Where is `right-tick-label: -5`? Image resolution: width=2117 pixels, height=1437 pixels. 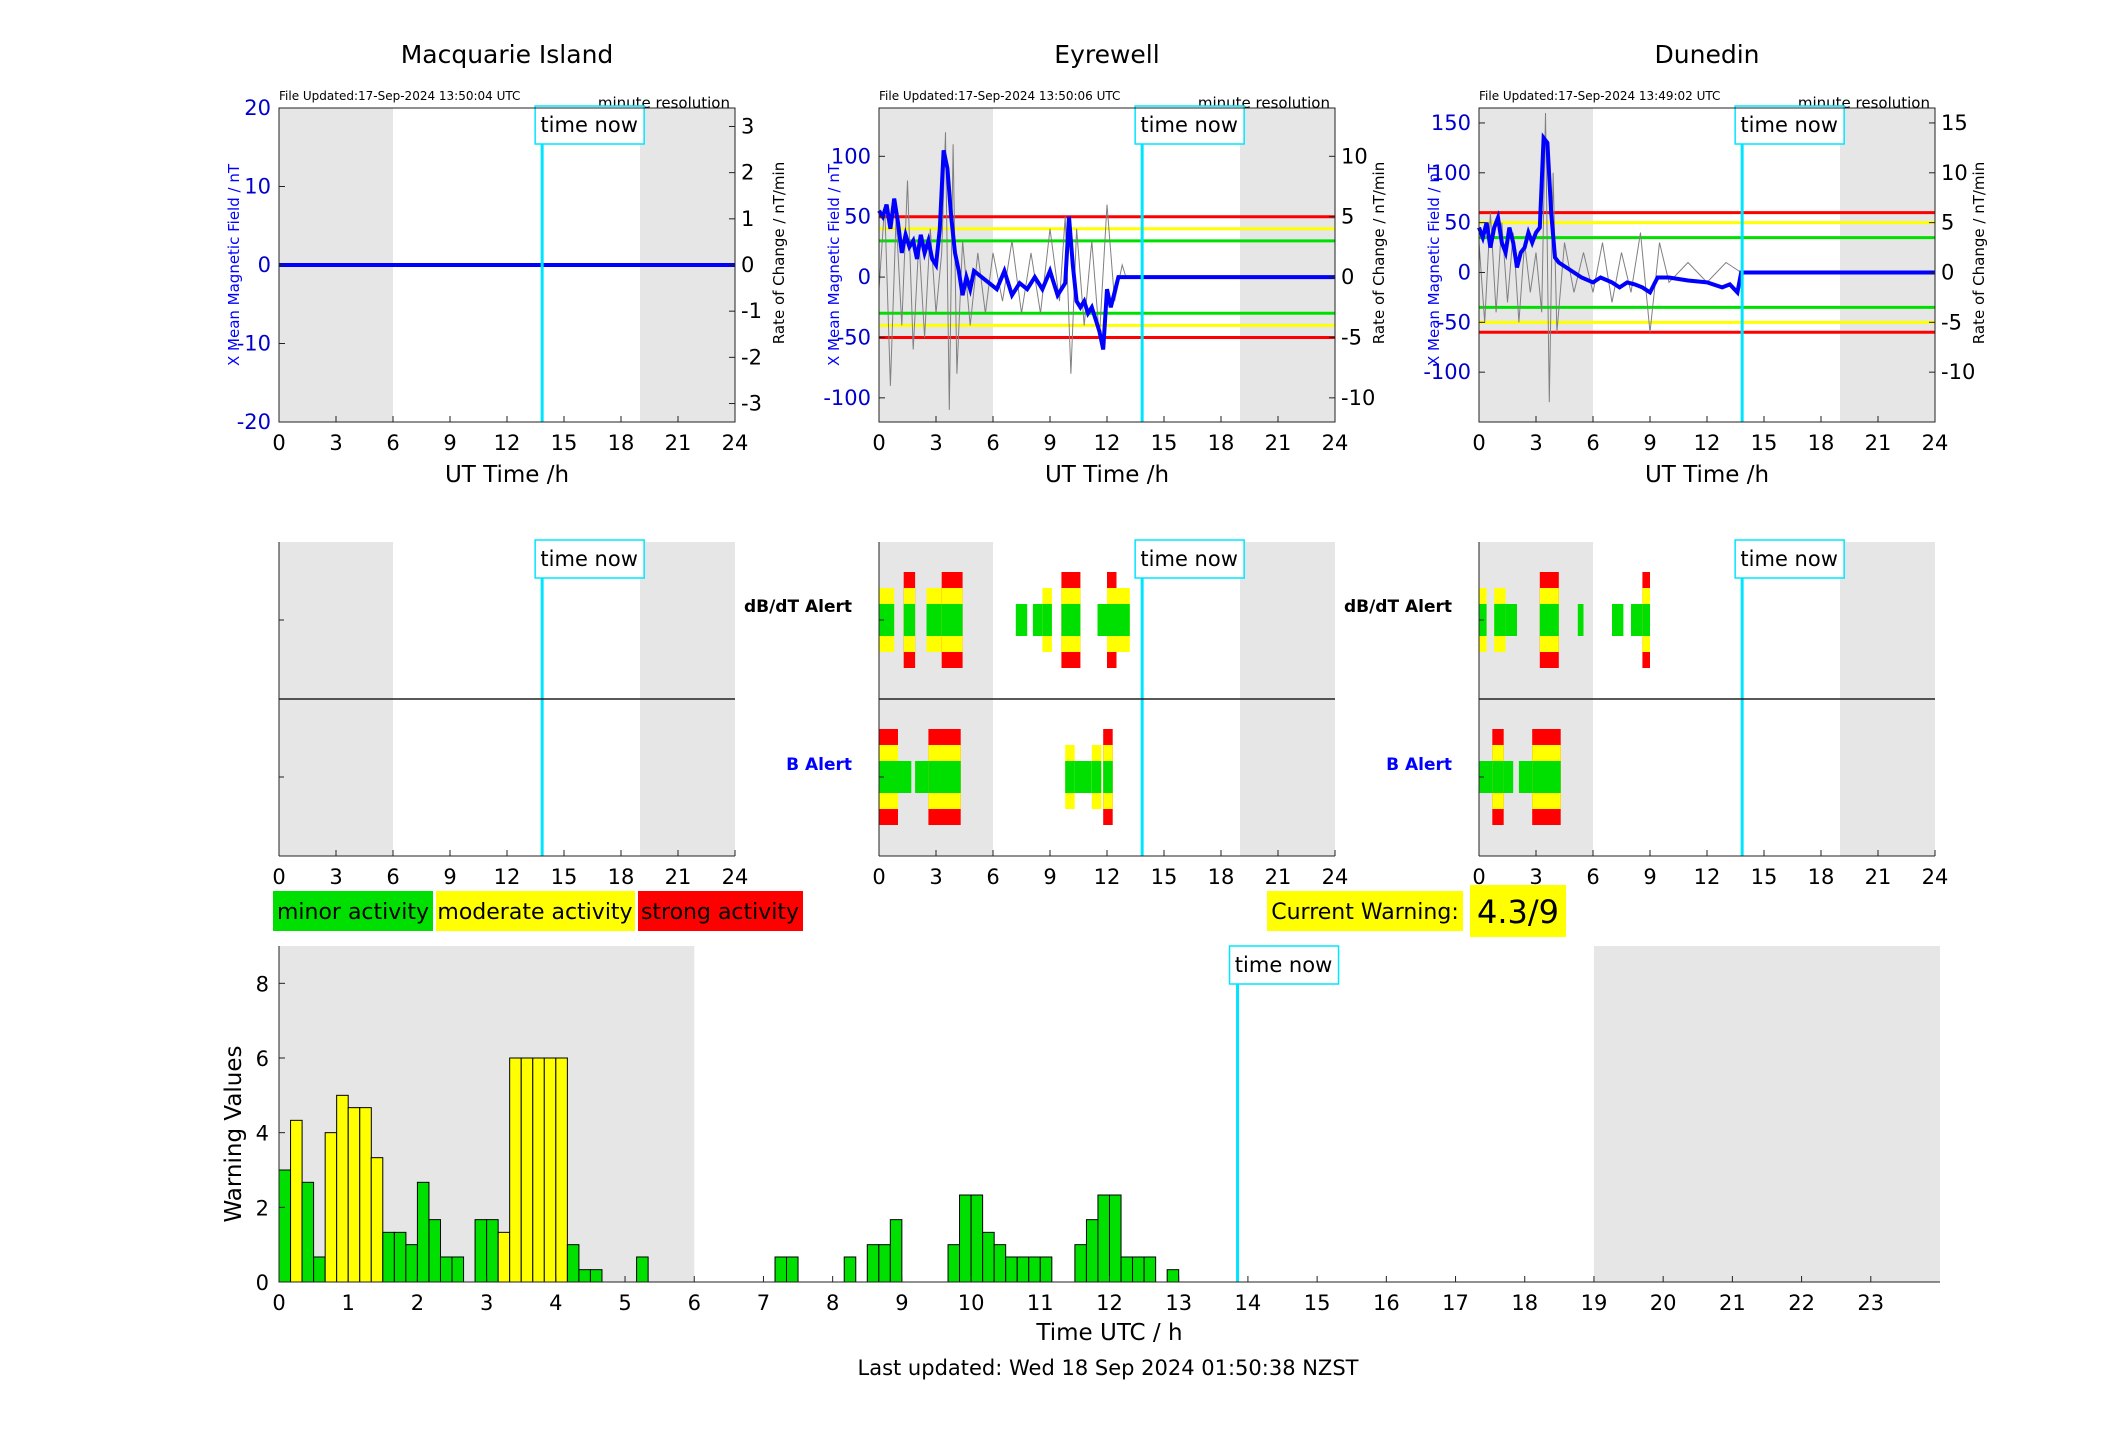 right-tick-label: -5 is located at coordinates (1951, 322).